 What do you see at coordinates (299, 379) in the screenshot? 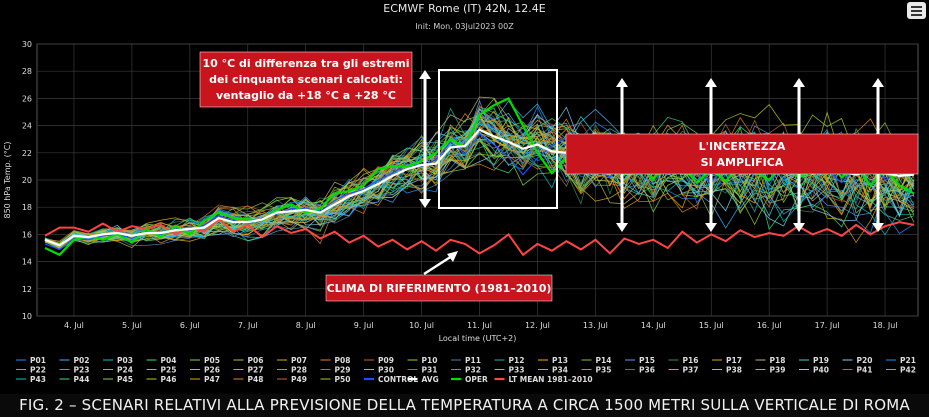
I see `legend-label: P49` at bounding box center [299, 379].